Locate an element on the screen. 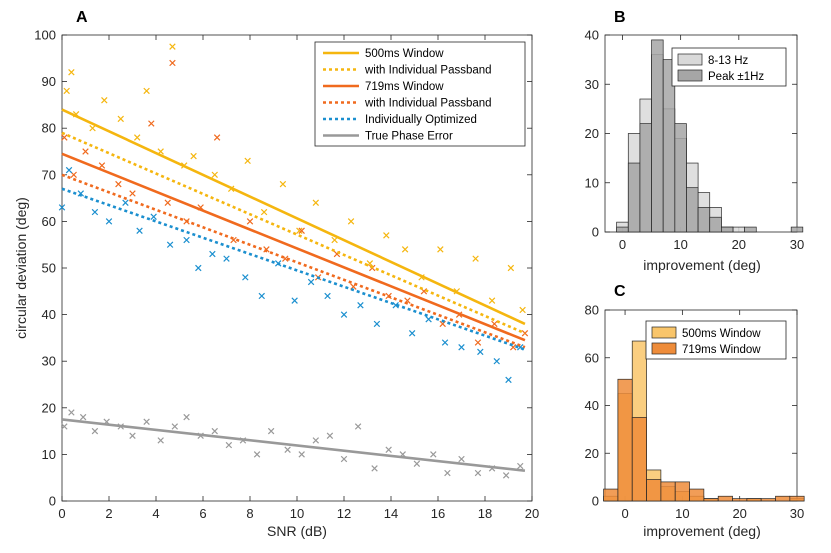  legend-a-label: with Individual Passband is located at coordinates (428, 71).